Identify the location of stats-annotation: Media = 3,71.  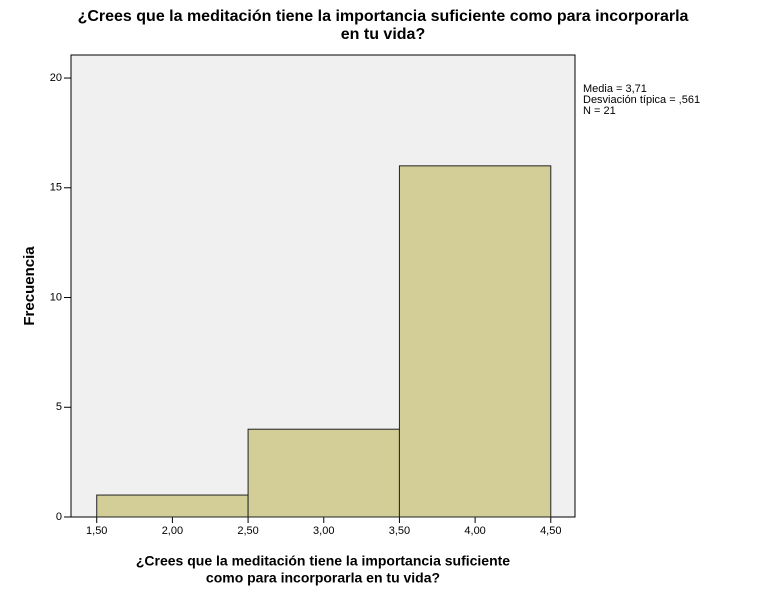
(615, 89).